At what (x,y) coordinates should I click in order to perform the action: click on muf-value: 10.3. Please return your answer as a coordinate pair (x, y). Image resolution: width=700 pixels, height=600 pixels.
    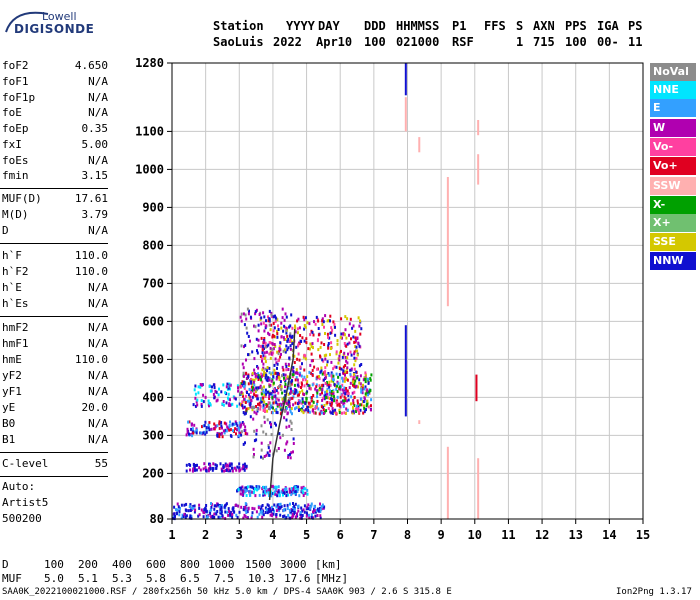
    Looking at the image, I should click on (261, 578).